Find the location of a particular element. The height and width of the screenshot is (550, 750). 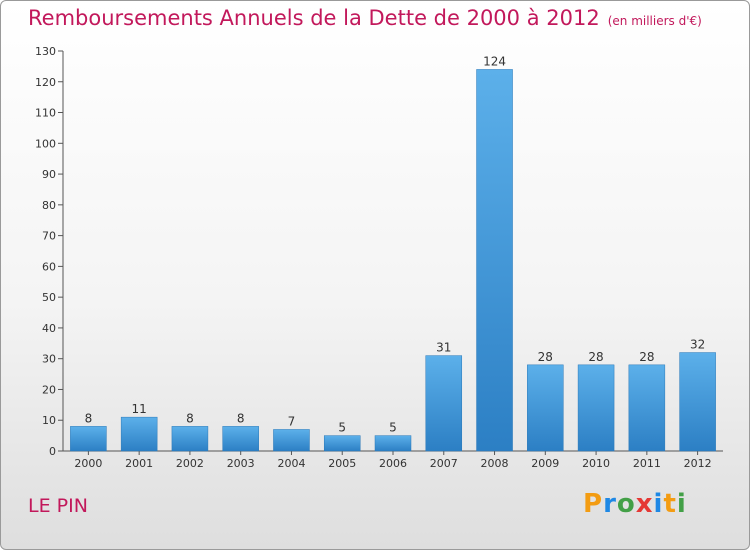

y-tick-label: 90 is located at coordinates (49, 174).